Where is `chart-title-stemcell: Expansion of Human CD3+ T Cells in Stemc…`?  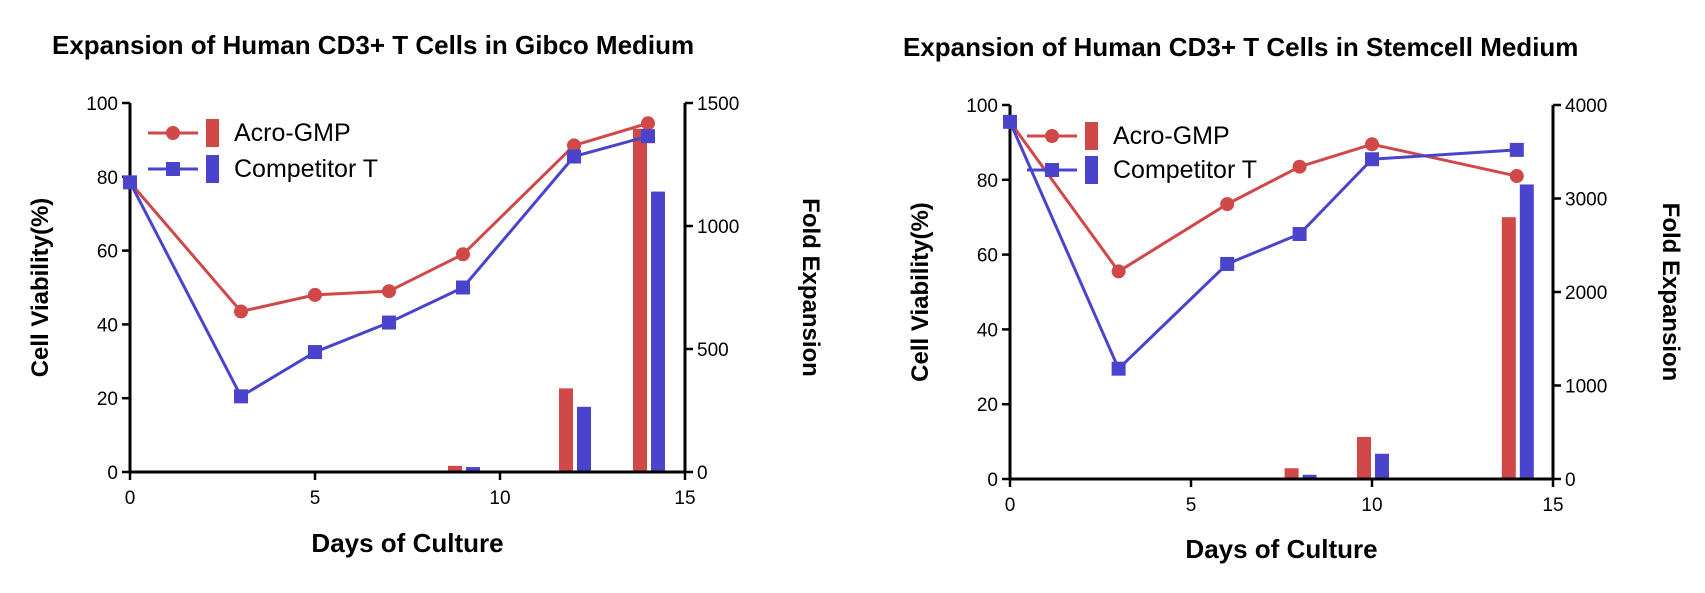
chart-title-stemcell: Expansion of Human CD3+ T Cells in Stemc… is located at coordinates (1241, 47).